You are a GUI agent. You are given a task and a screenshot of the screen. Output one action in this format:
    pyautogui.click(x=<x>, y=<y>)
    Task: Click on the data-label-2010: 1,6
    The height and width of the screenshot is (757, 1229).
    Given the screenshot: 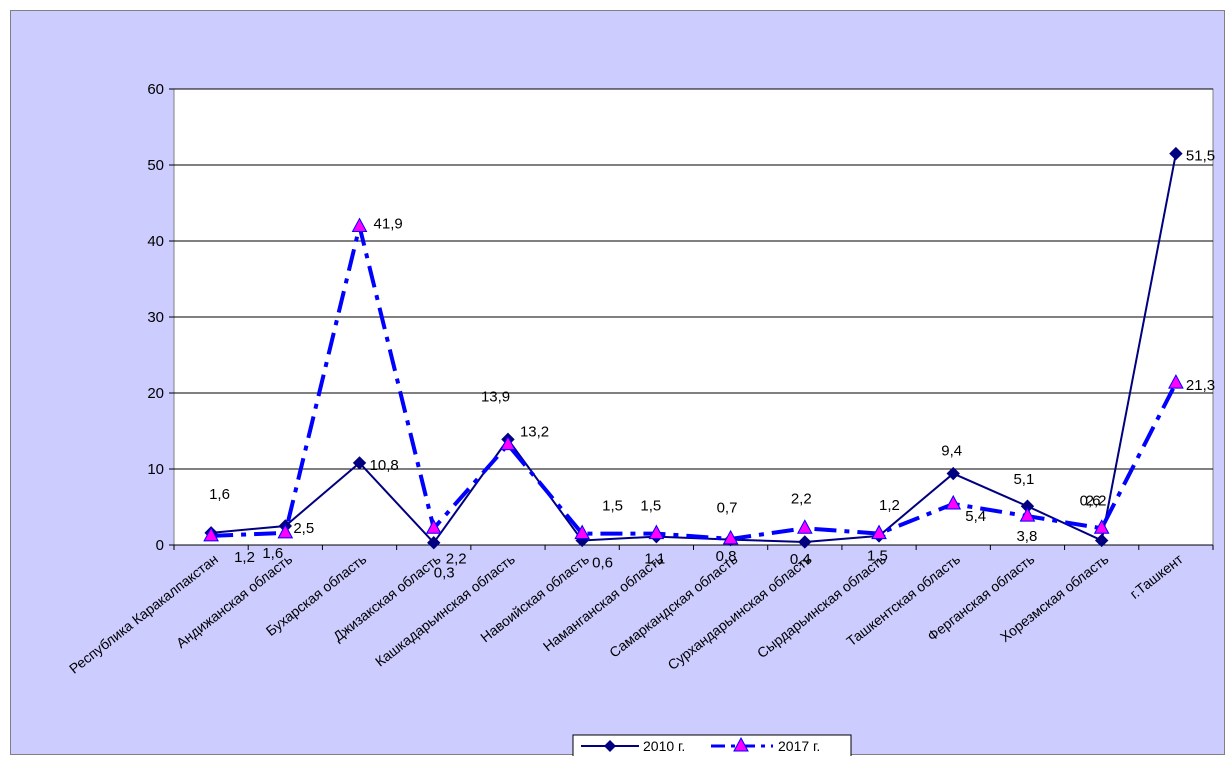 What is the action you would take?
    pyautogui.click(x=219, y=494)
    